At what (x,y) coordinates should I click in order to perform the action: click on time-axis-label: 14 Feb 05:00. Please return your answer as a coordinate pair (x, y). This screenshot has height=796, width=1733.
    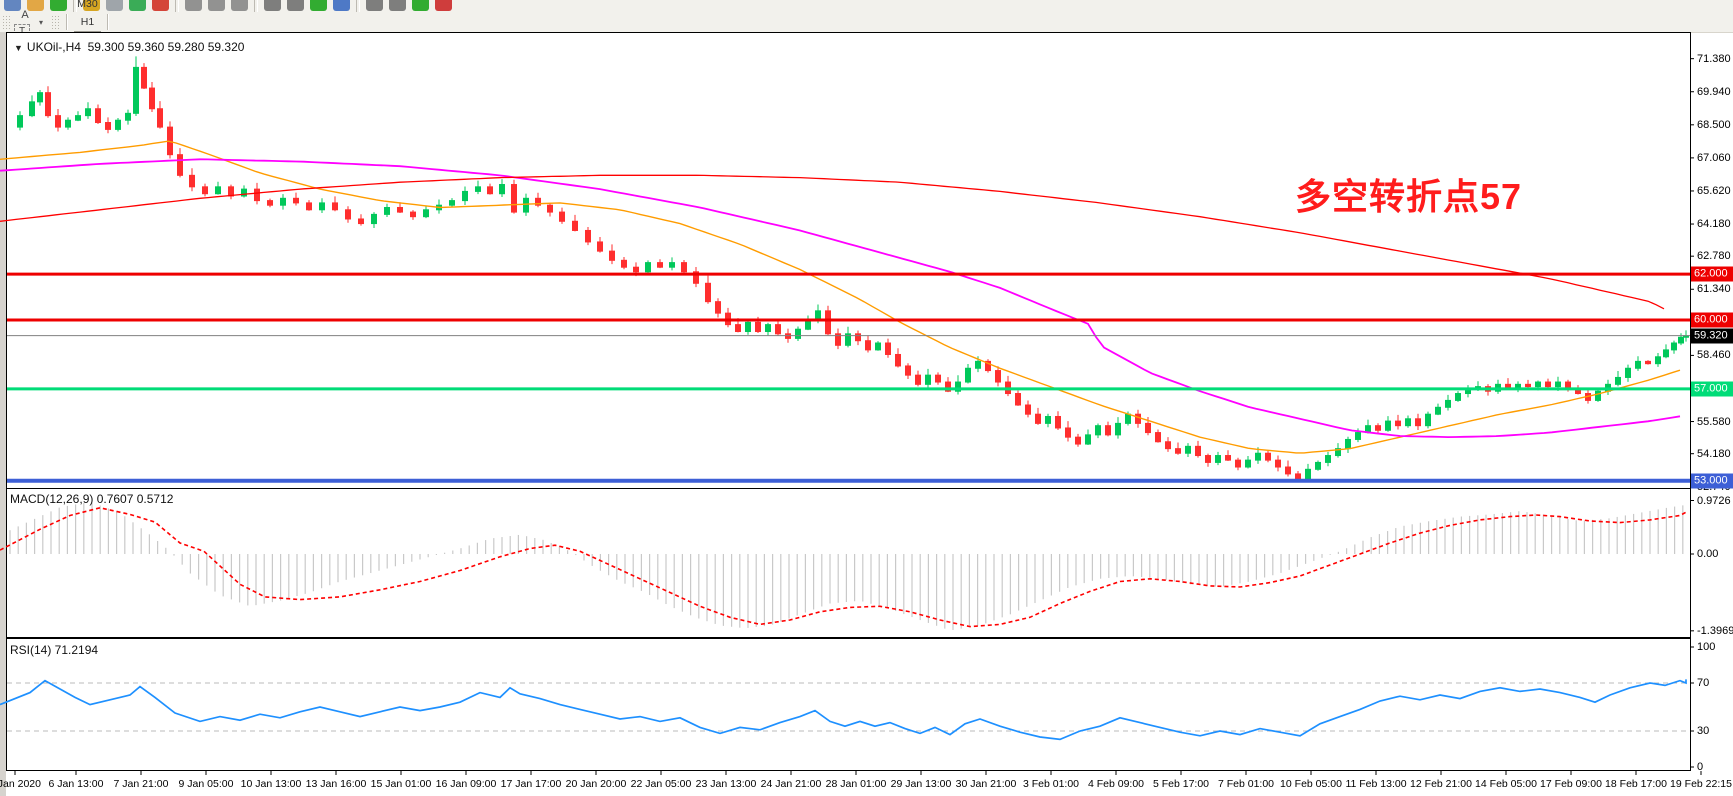
    Looking at the image, I should click on (1506, 784).